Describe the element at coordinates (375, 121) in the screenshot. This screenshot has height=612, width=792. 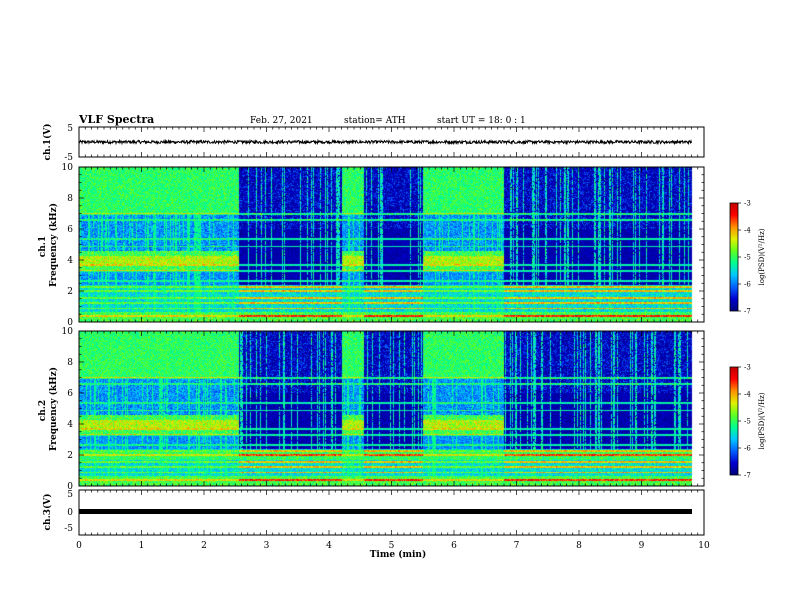
I see `station-label: station= ATH` at that location.